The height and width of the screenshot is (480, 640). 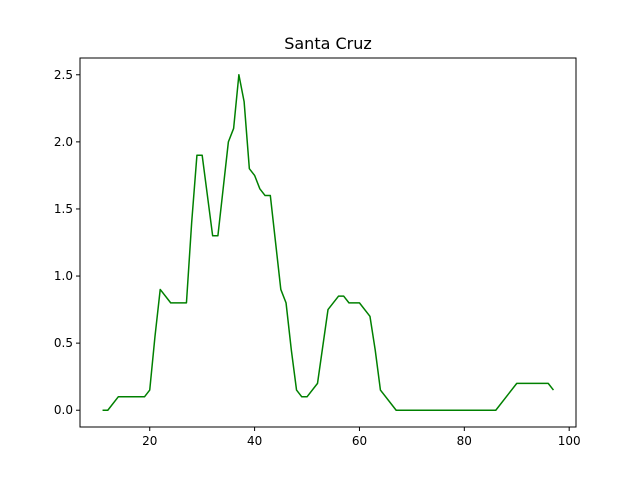 I want to click on x-tick-label: 40, so click(x=254, y=441).